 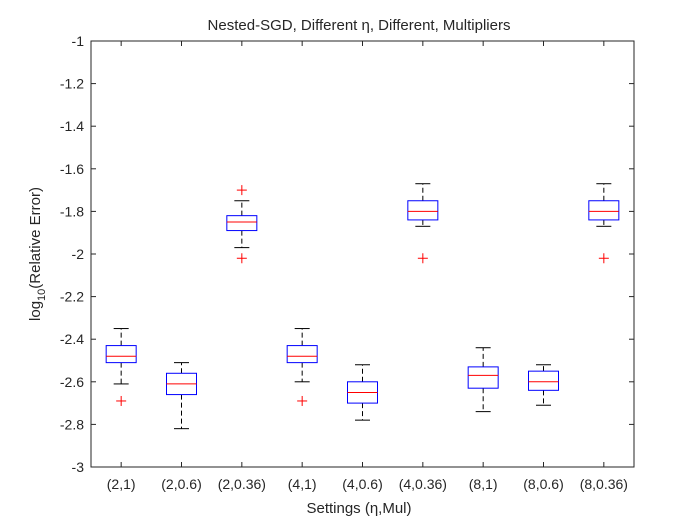 I want to click on box-(8,1), so click(x=483, y=380).